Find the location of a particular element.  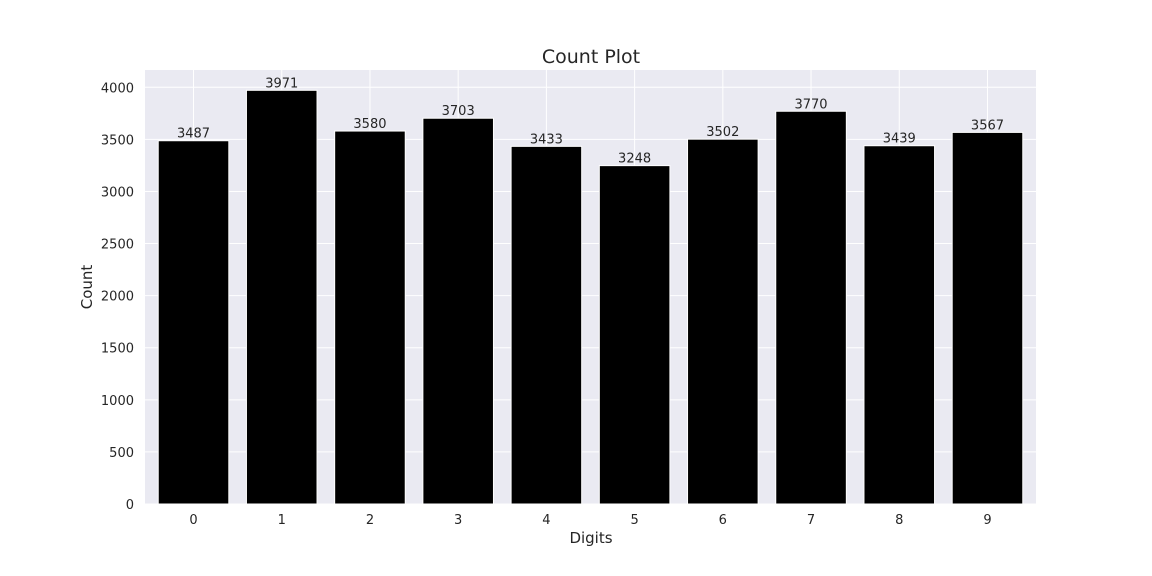

x-tick-label-9: 9 is located at coordinates (987, 520).